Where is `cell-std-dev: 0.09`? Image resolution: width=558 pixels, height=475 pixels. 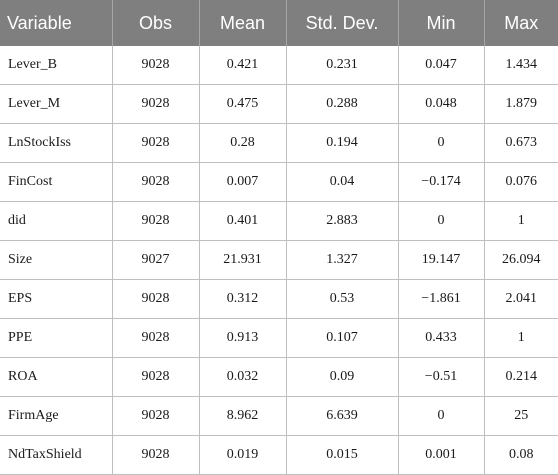
cell-std-dev: 0.09 is located at coordinates (341, 377).